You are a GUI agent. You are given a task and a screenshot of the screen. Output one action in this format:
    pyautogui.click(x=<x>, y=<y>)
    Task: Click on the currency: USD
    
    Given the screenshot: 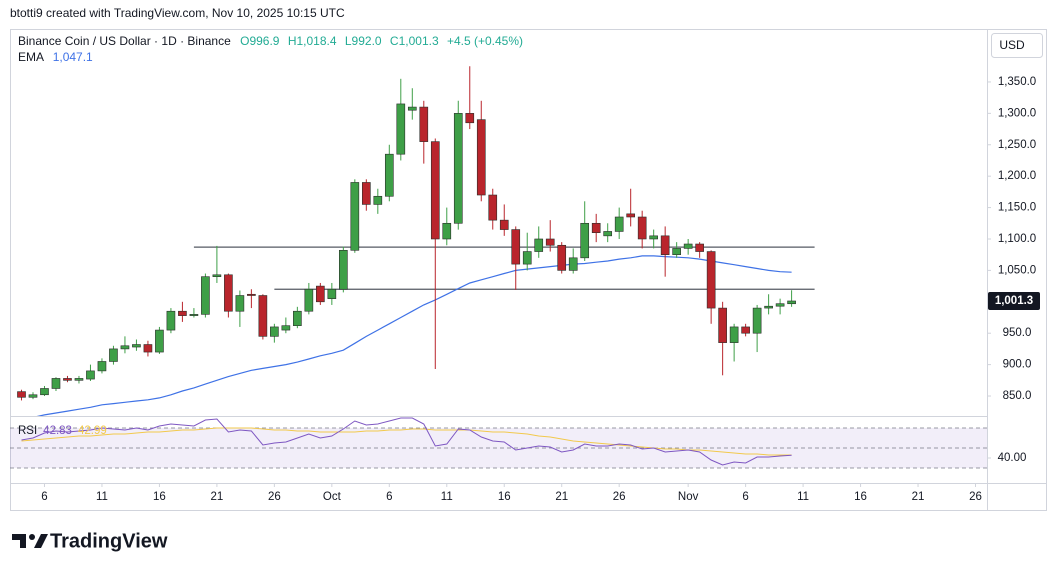 What is the action you would take?
    pyautogui.click(x=1012, y=45)
    